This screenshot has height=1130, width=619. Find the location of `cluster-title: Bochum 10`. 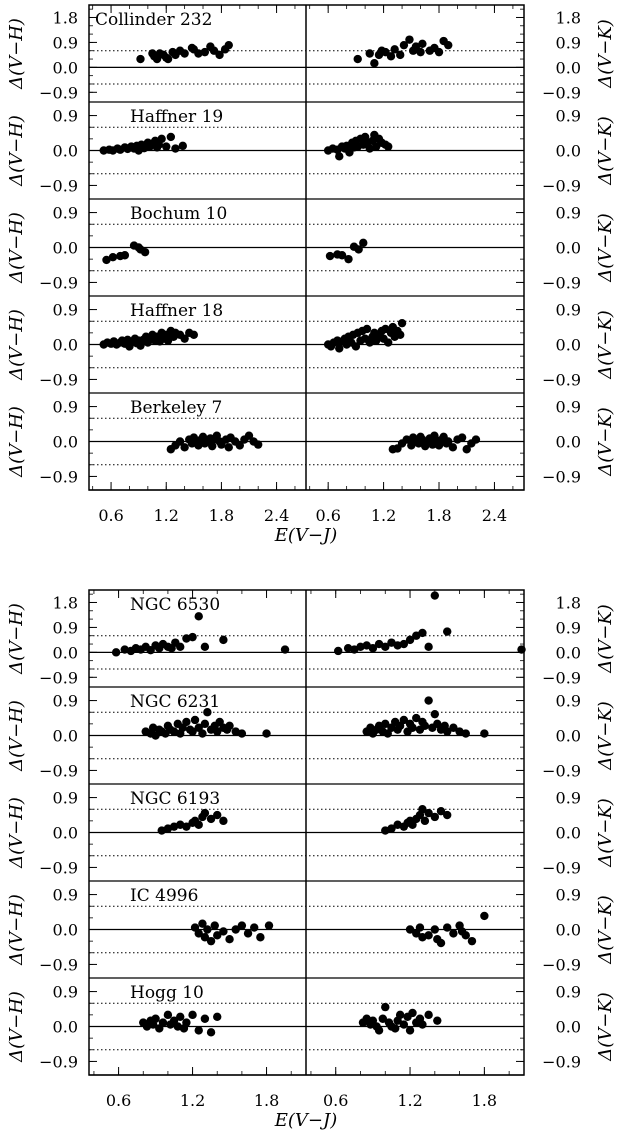

cluster-title: Bochum 10 is located at coordinates (178, 214).